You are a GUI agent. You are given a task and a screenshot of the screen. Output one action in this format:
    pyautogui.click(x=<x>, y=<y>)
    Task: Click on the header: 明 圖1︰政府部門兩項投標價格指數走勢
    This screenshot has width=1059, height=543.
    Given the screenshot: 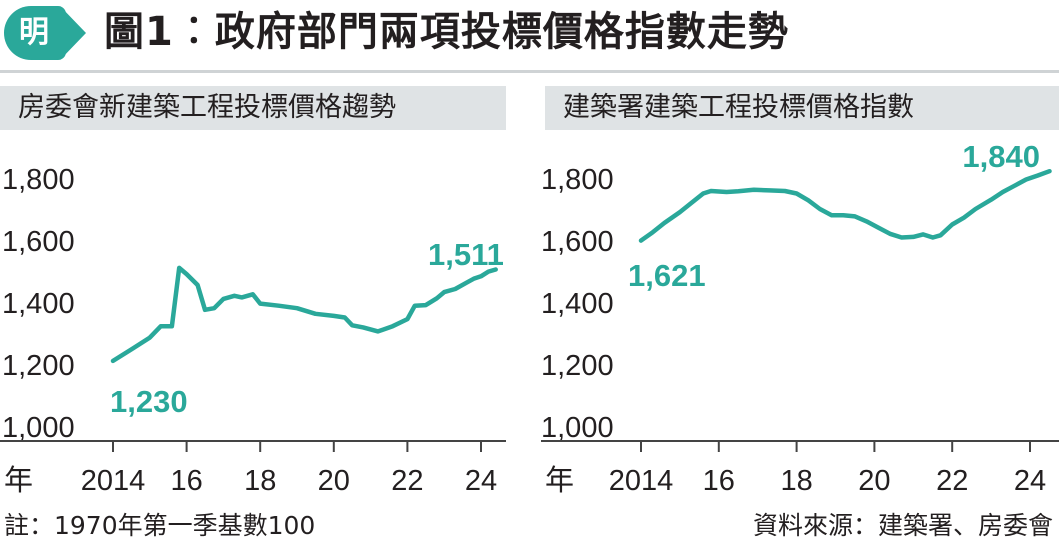 What is the action you would take?
    pyautogui.click(x=529, y=33)
    